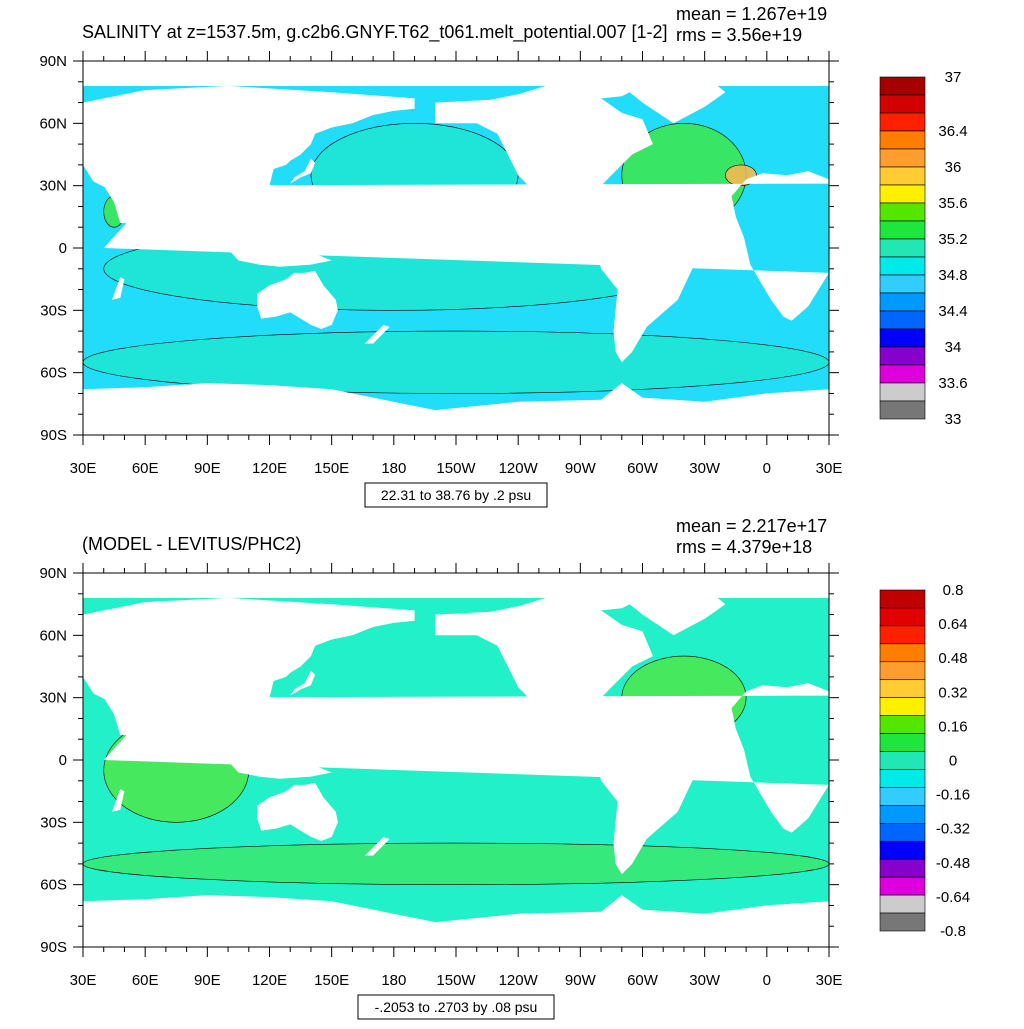 The width and height of the screenshot is (1024, 1029). Describe the element at coordinates (751, 526) in the screenshot. I see `mean-label: mean = 2.217e+17` at that location.